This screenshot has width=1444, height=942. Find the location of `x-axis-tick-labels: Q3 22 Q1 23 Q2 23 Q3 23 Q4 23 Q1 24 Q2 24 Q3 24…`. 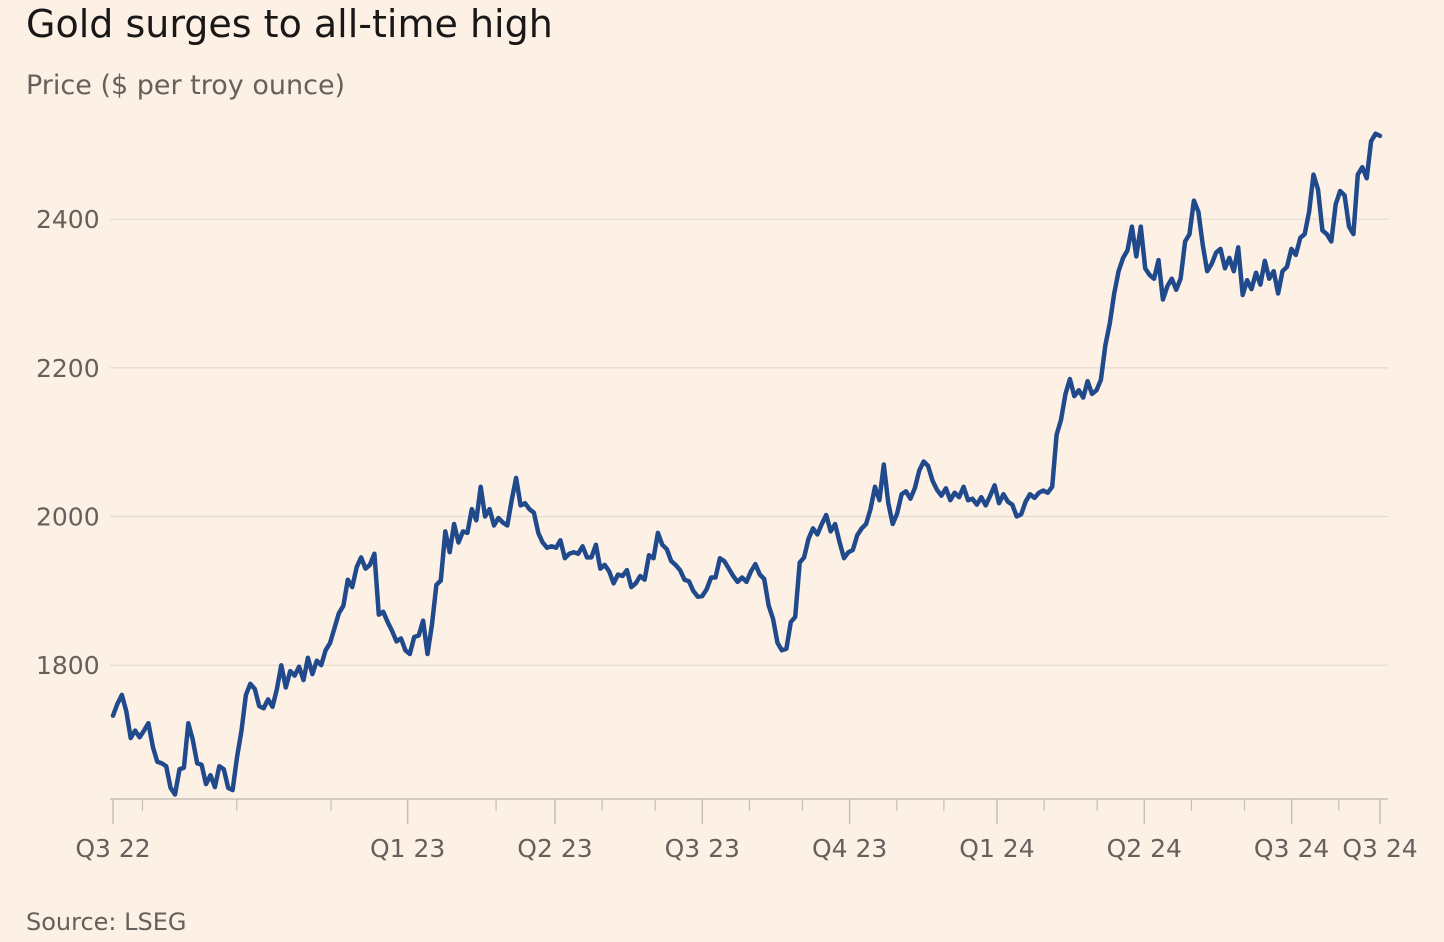

x-axis-tick-labels: Q3 22 Q1 23 Q2 23 Q3 23 Q4 23 Q1 24 Q2 24 Q3 24… is located at coordinates (746, 848).